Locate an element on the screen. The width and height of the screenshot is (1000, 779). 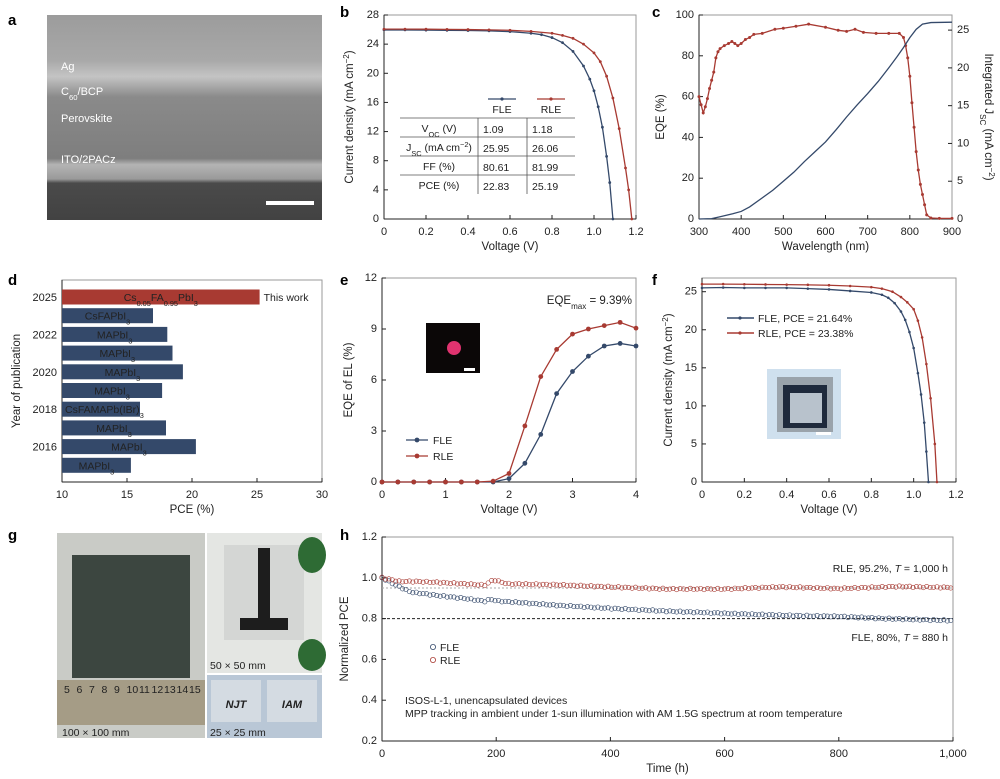
text-segment: Year of publication is located at coordinates (17, 381).